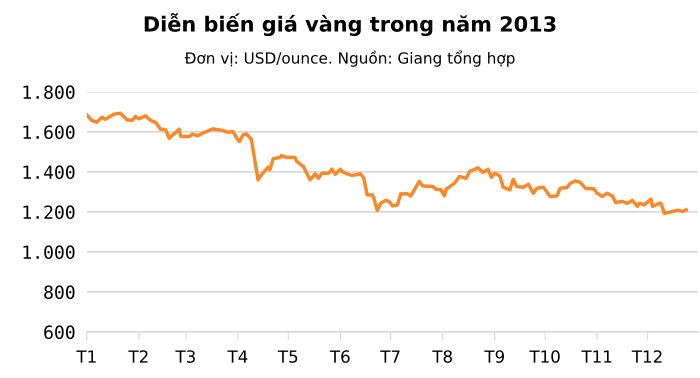 Image resolution: width=700 pixels, height=378 pixels. Describe the element at coordinates (138, 356) in the screenshot. I see `x-tick-label: T2` at that location.